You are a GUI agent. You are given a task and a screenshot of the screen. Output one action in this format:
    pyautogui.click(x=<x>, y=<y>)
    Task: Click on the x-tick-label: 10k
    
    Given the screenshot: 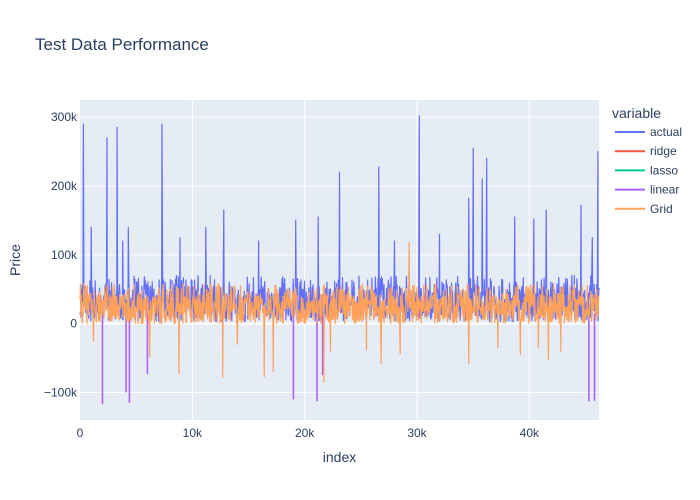 What is the action you would take?
    pyautogui.click(x=193, y=433)
    